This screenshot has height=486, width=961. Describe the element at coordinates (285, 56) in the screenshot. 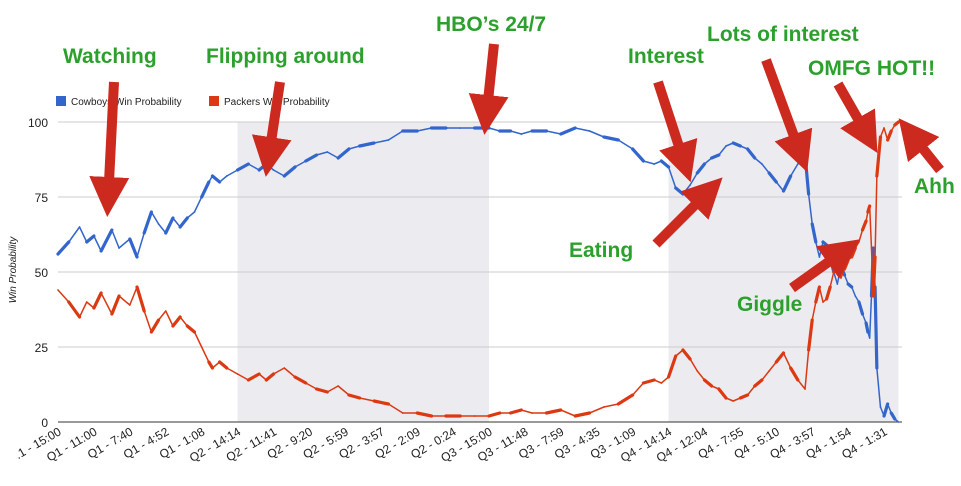

I see `annotation-flipping-around: Flipping around` at that location.